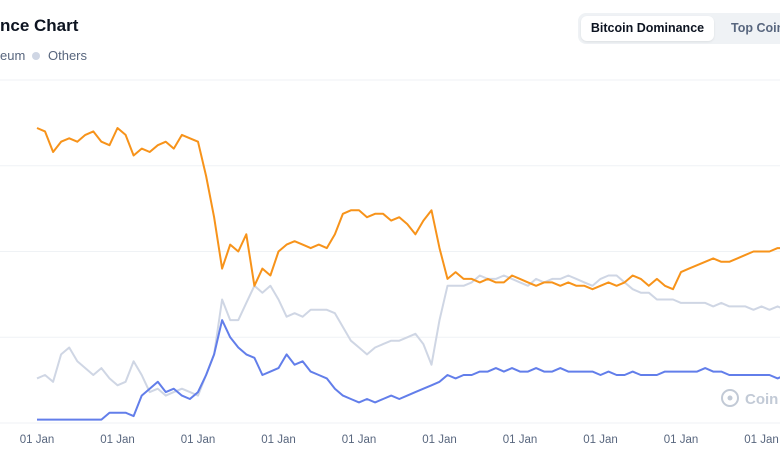 This screenshot has width=780, height=470. I want to click on watermark-text: Coin, so click(761, 399).